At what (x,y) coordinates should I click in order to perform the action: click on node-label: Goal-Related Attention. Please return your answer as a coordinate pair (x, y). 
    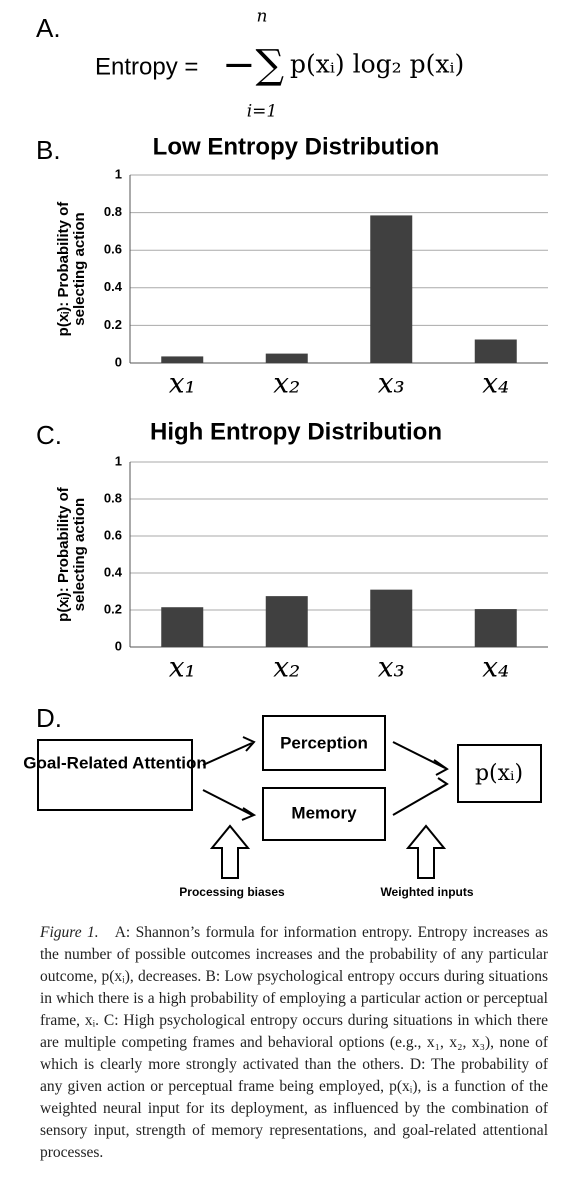
    Looking at the image, I should click on (115, 762).